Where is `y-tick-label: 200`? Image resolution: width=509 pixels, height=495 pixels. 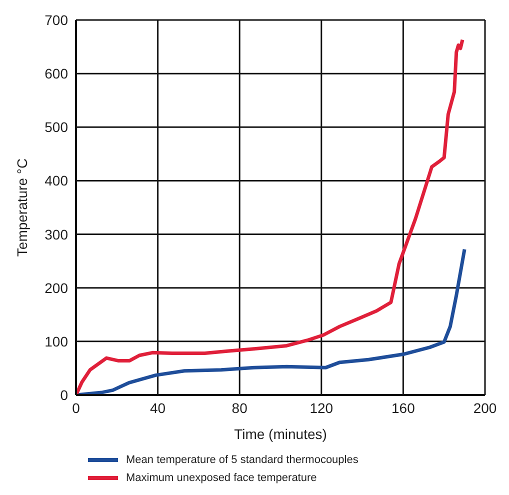
y-tick-label: 200 is located at coordinates (56, 288).